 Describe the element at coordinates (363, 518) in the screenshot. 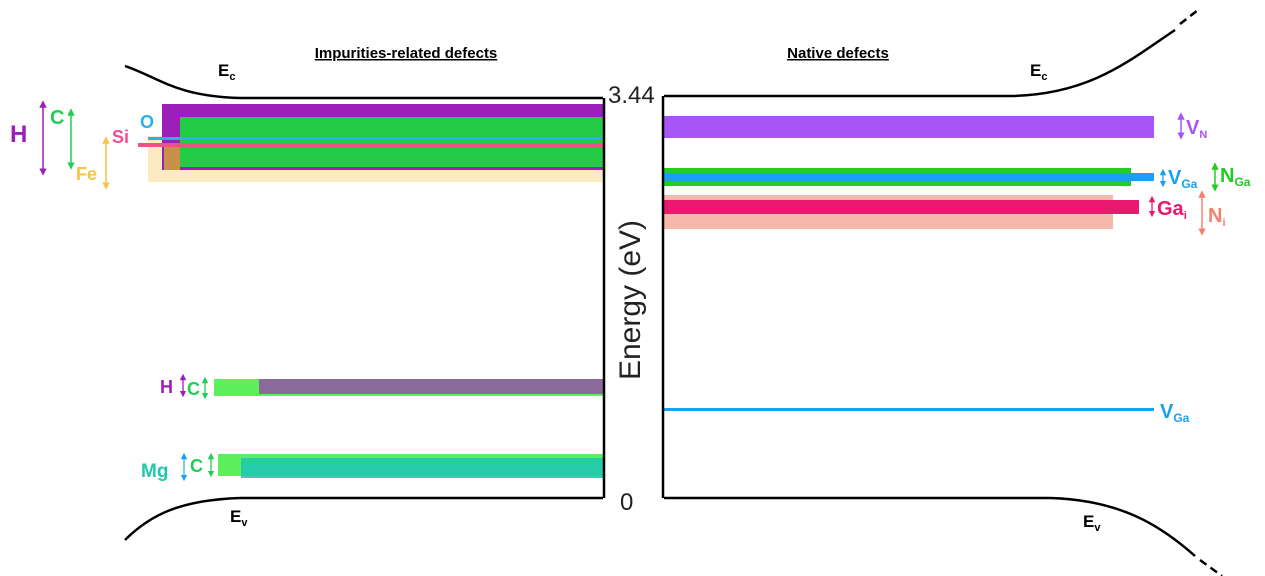

I see `left-valence-band-curve` at that location.